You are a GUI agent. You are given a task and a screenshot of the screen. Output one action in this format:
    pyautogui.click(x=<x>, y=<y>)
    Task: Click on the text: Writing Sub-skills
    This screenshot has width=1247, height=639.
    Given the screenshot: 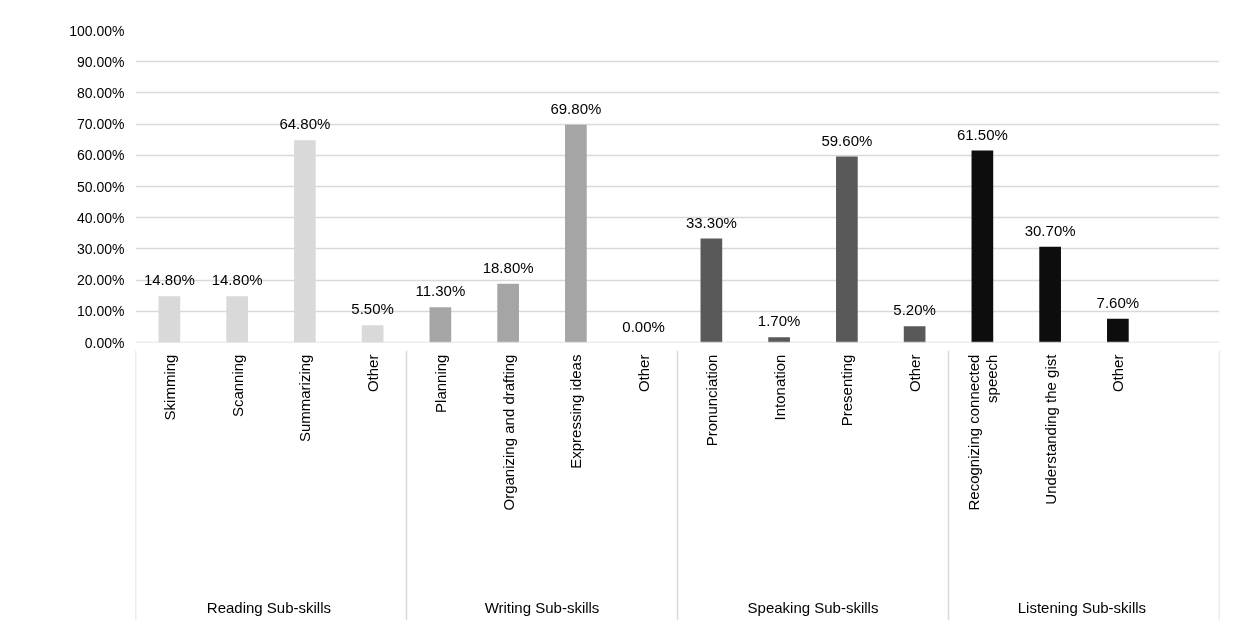 What is the action you would take?
    pyautogui.click(x=542, y=607)
    